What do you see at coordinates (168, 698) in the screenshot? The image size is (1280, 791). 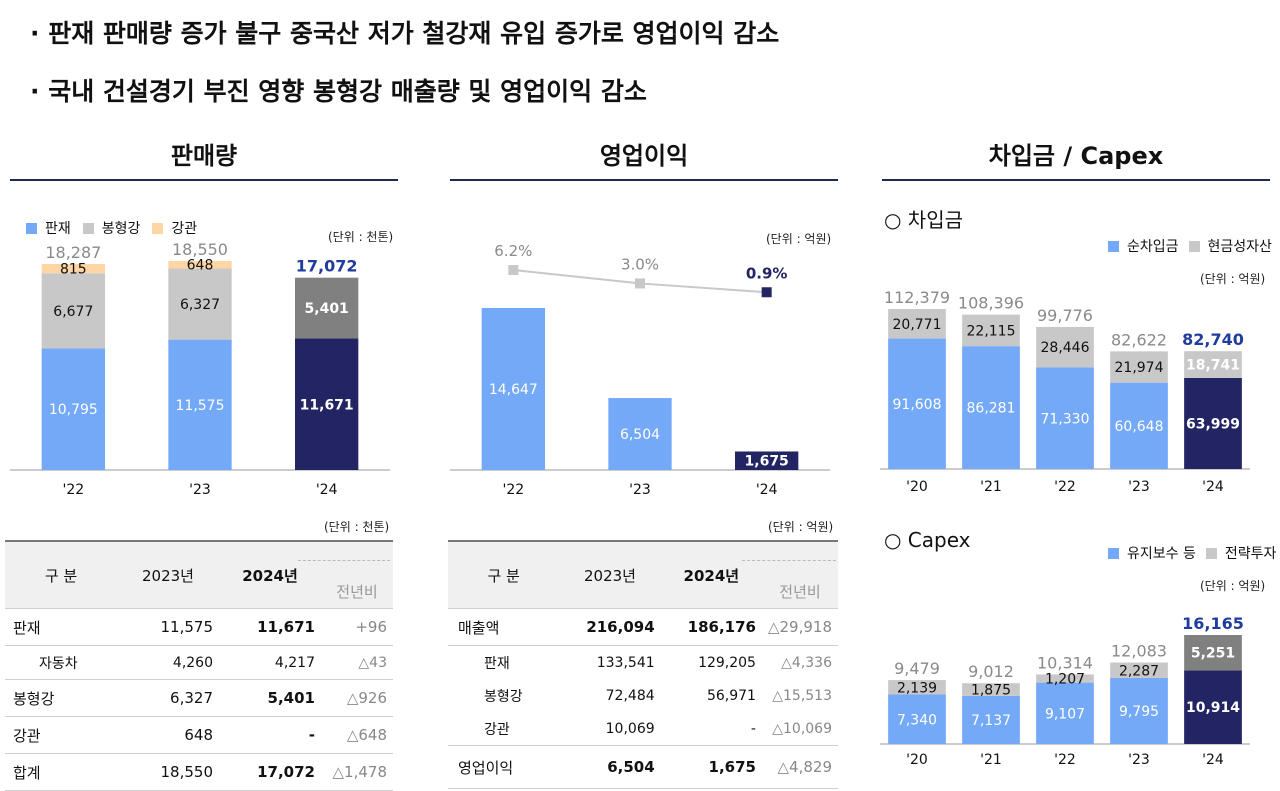 I see `cell-2023: 6,327` at bounding box center [168, 698].